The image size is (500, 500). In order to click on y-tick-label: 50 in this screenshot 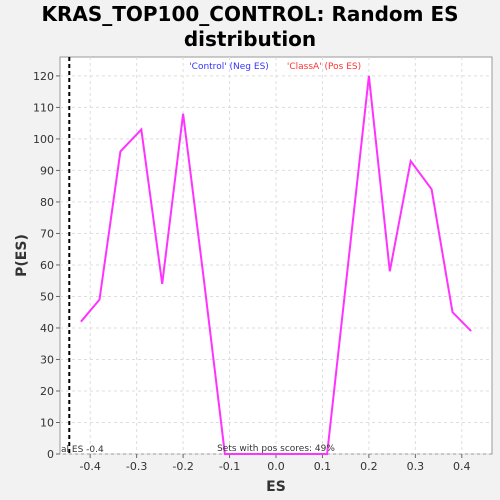, I will do `click(47, 296)`.